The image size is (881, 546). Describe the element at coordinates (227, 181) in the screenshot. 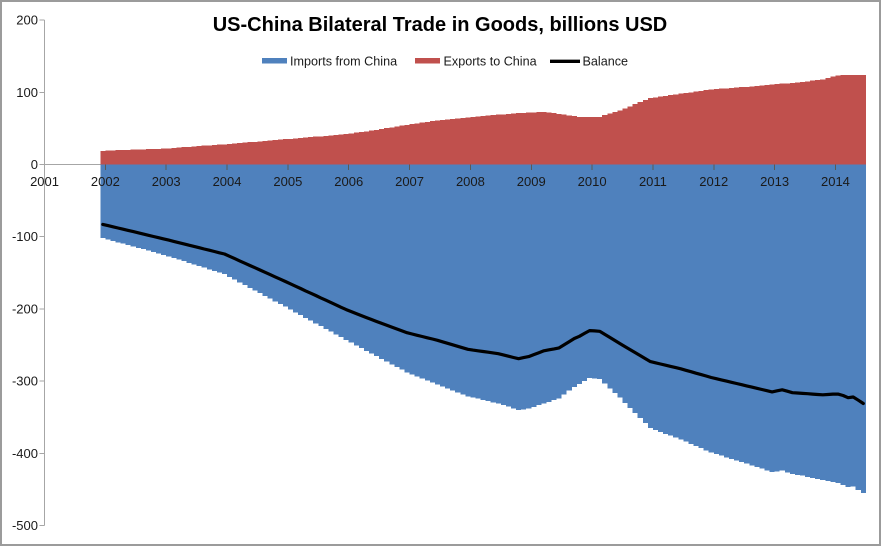

I see `x-axis-year-label: 2004` at that location.